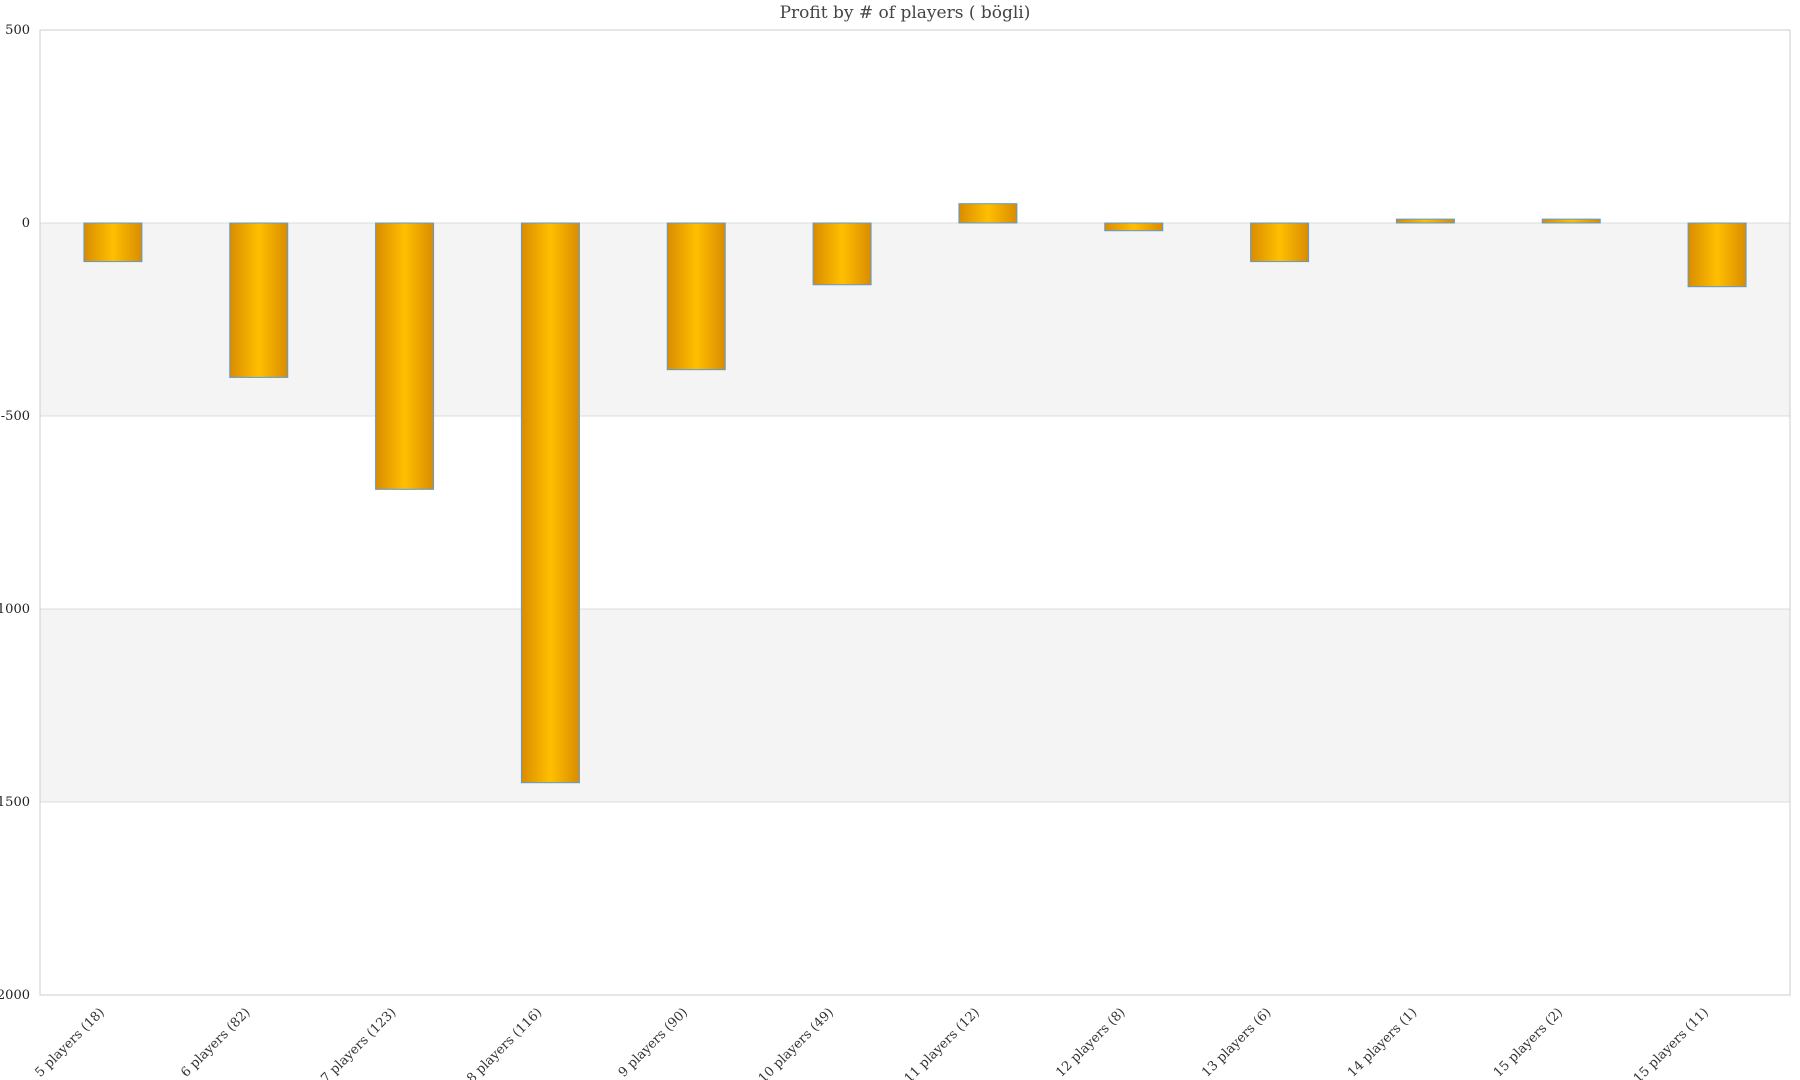 The image size is (1800, 1080). What do you see at coordinates (1236, 1042) in the screenshot?
I see `x-tick-label: 13 players (6)` at bounding box center [1236, 1042].